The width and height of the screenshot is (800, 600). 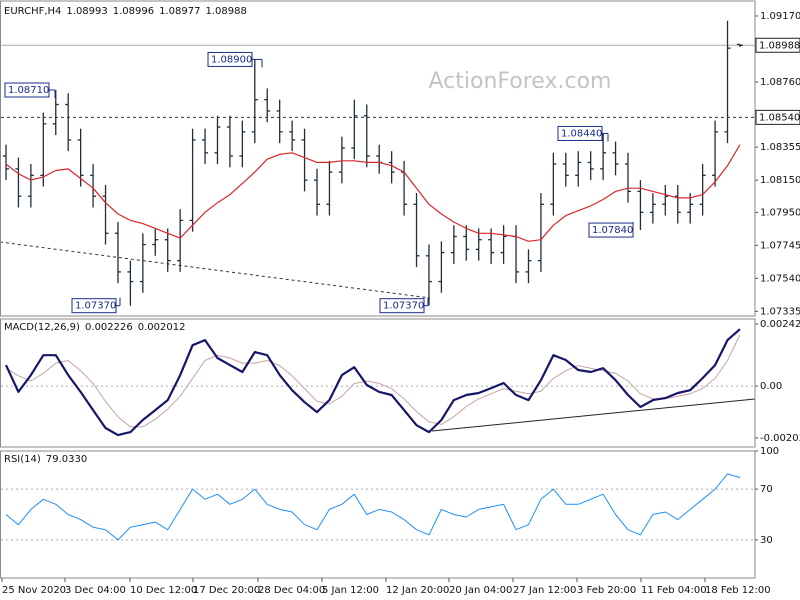 I want to click on y-tick-label: 1.07540, so click(x=780, y=278).